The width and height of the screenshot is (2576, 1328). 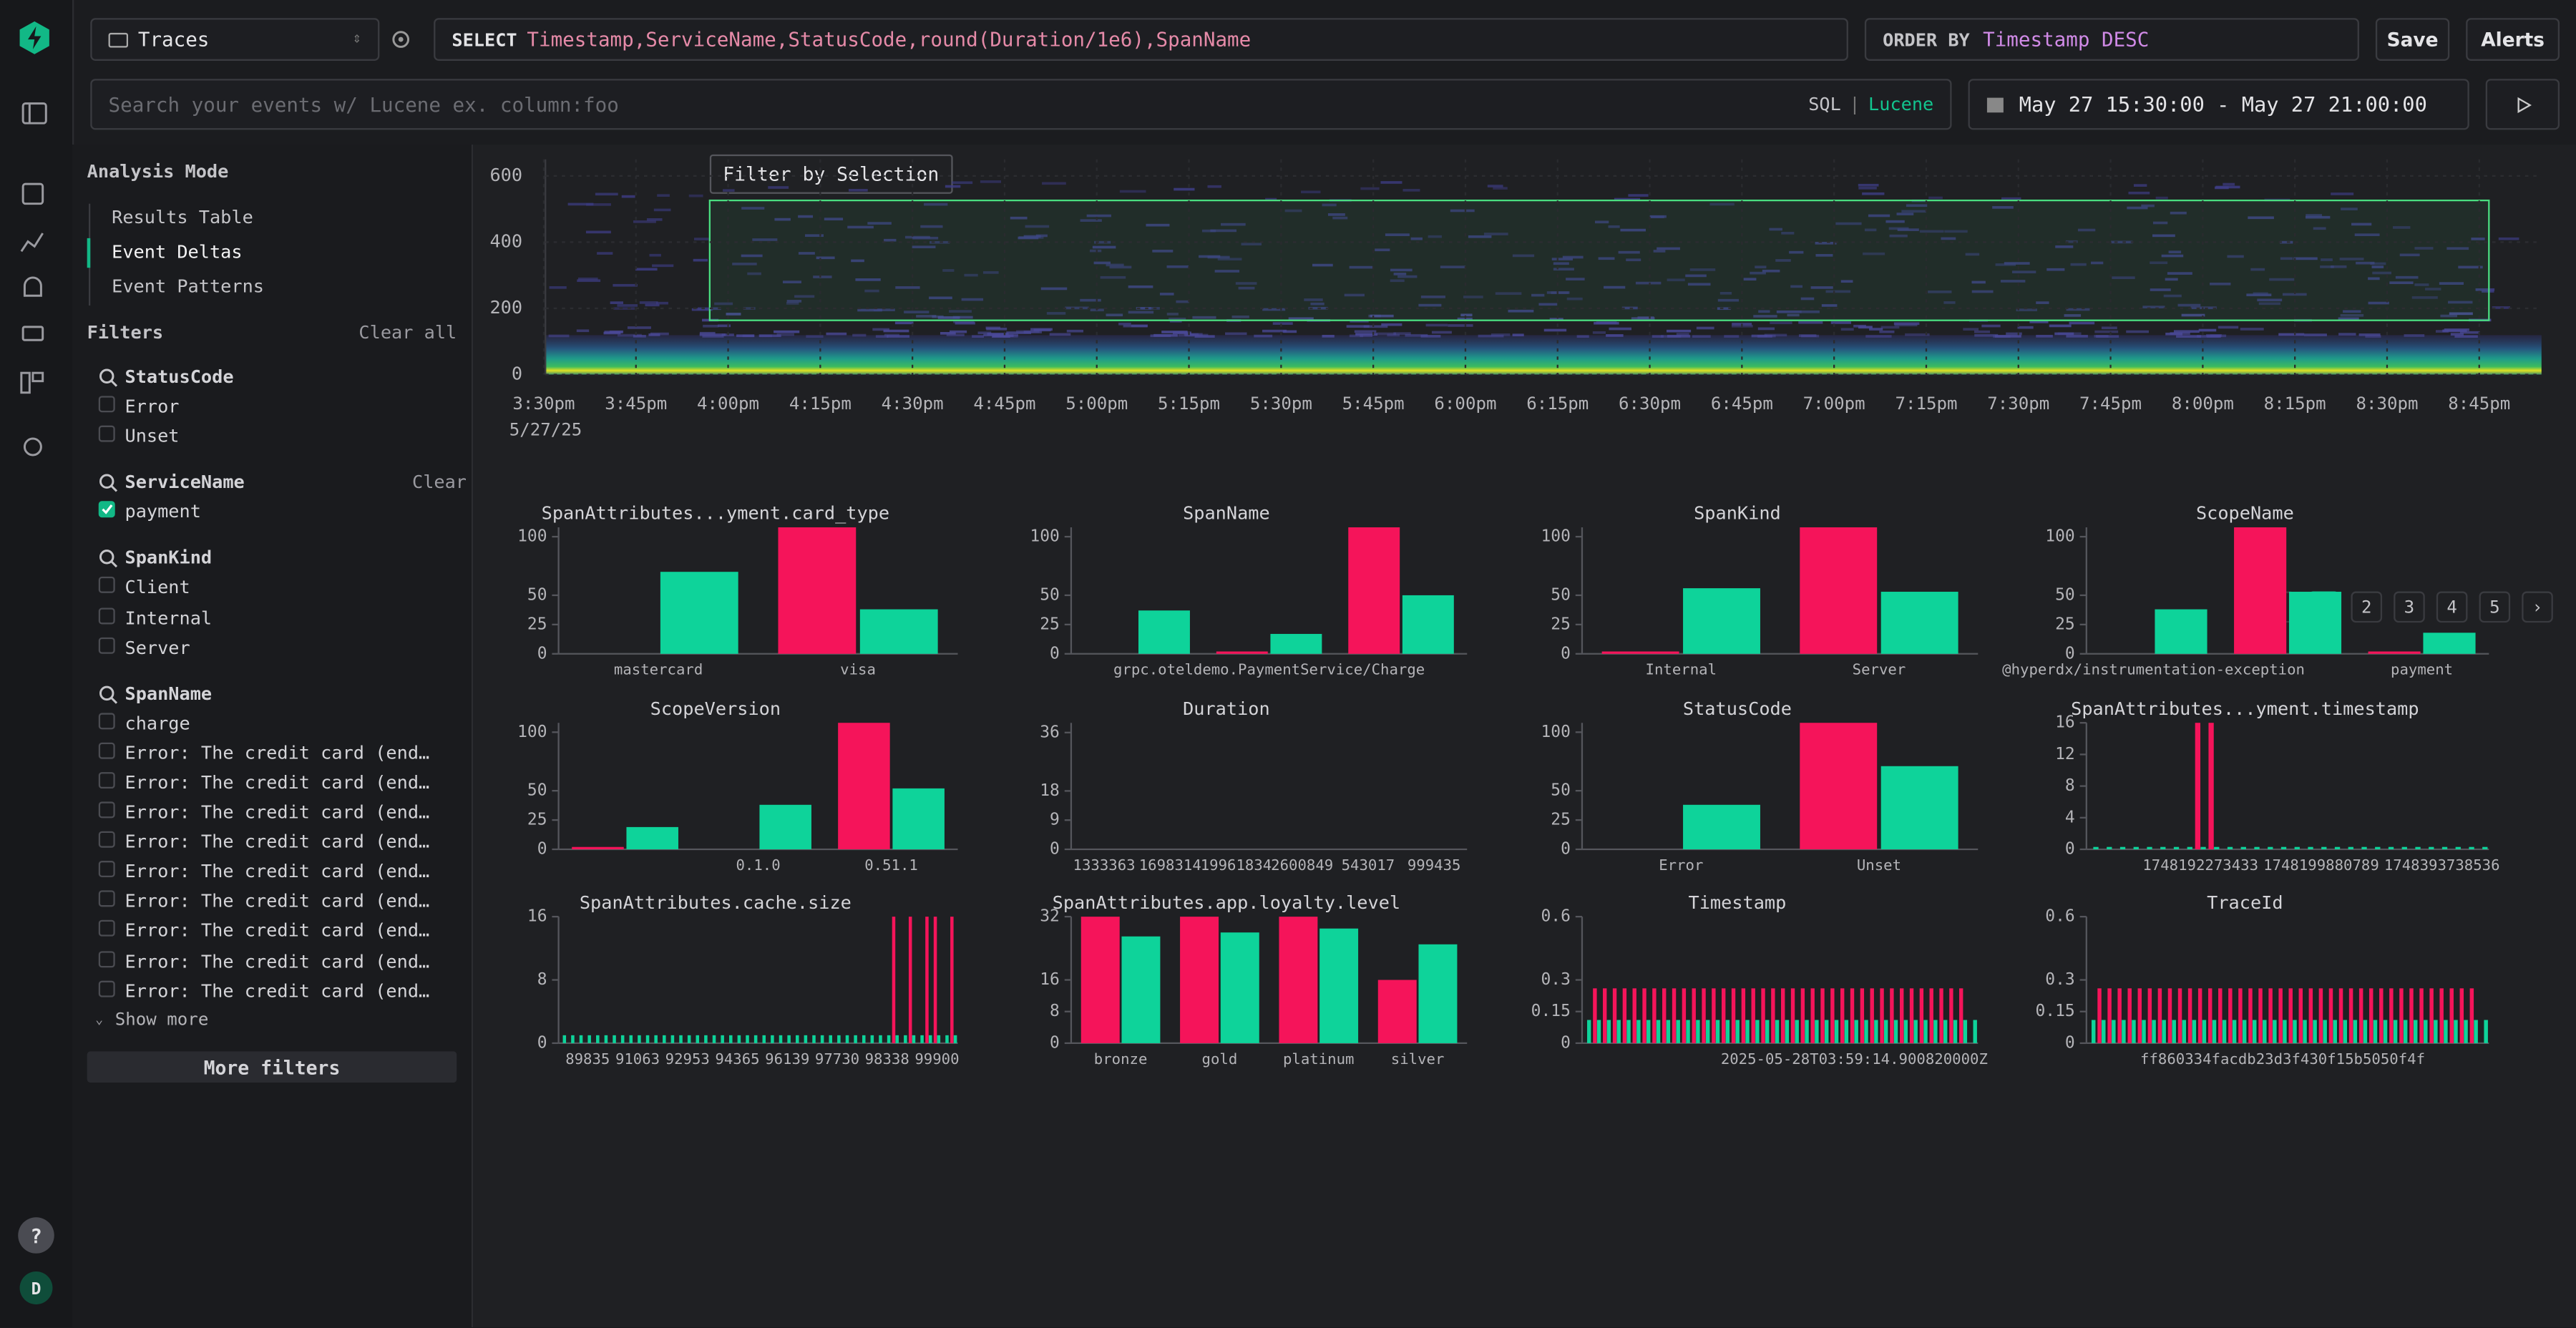 I want to click on x-tick-label: 7:15pm, so click(x=1926, y=404).